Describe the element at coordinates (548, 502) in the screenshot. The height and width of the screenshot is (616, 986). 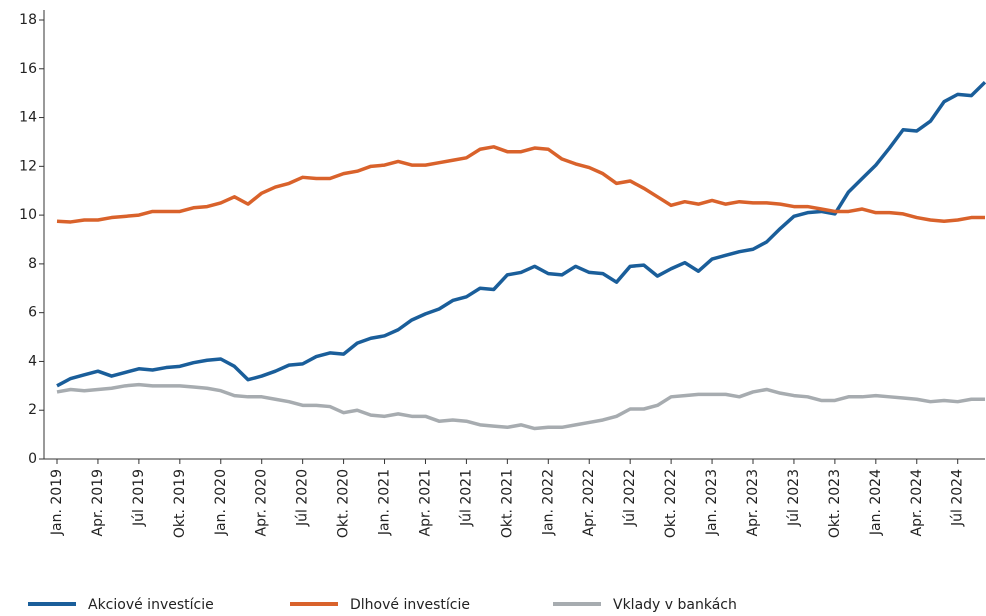
I see `x-tick-label: Jan. 2022` at that location.